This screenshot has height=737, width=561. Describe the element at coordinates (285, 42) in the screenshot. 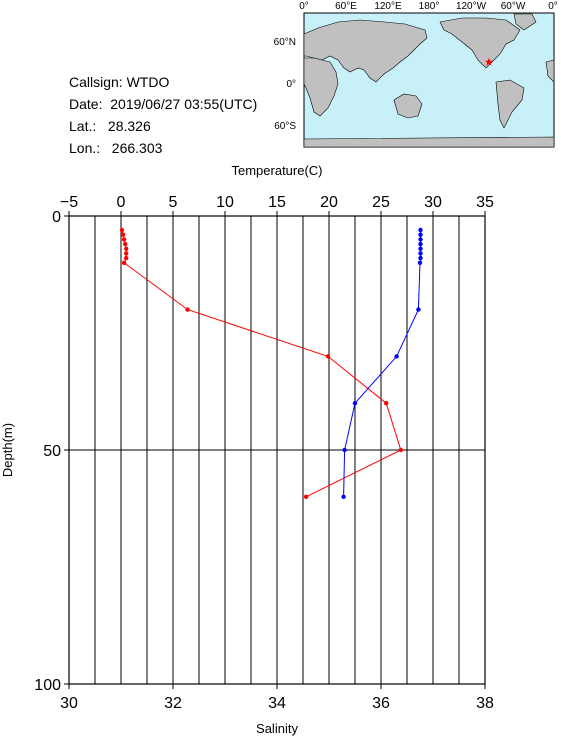

I see `map-left-tick: 60°N` at that location.